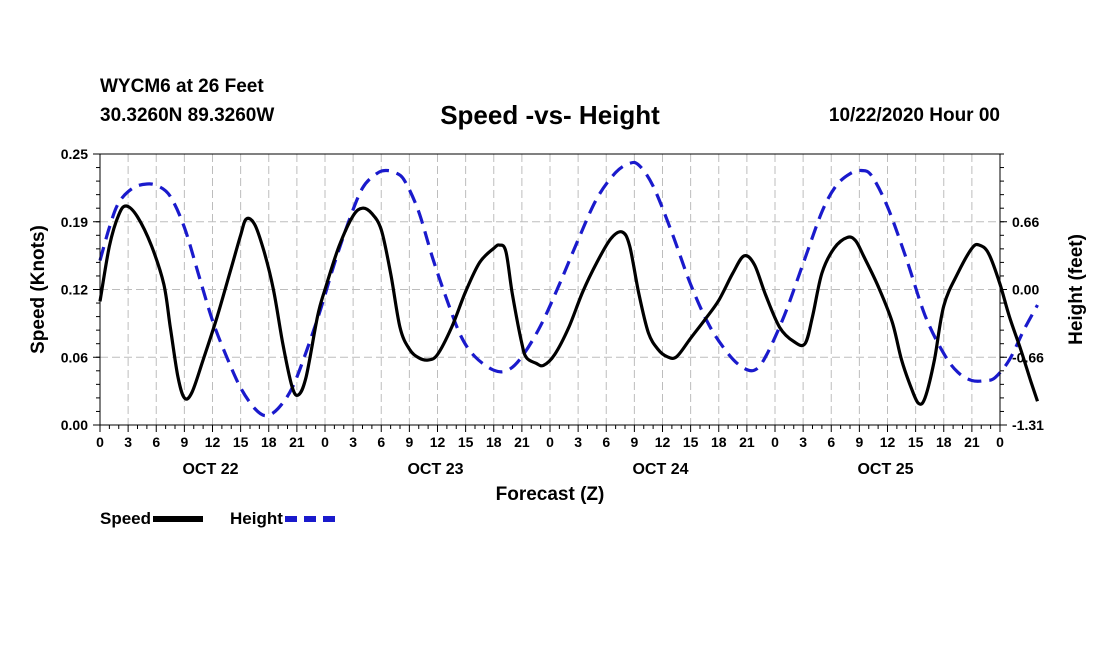  What do you see at coordinates (1076, 289) in the screenshot?
I see `y2-axis-title: Height (feet)` at bounding box center [1076, 289].